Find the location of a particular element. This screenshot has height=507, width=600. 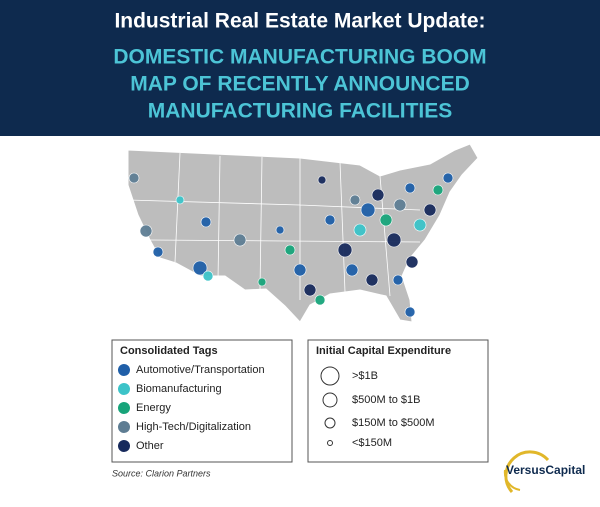

legend-label: <$150M is located at coordinates (372, 443).